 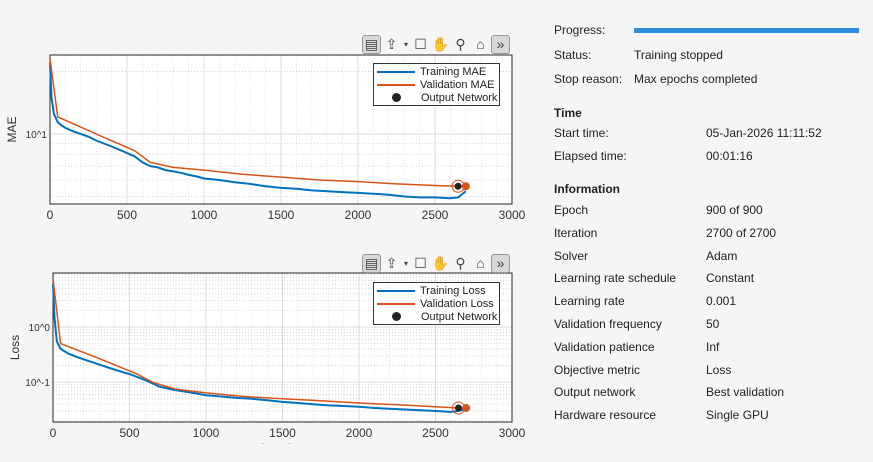 What do you see at coordinates (605, 415) in the screenshot?
I see `info-row-label: Hardware resource` at bounding box center [605, 415].